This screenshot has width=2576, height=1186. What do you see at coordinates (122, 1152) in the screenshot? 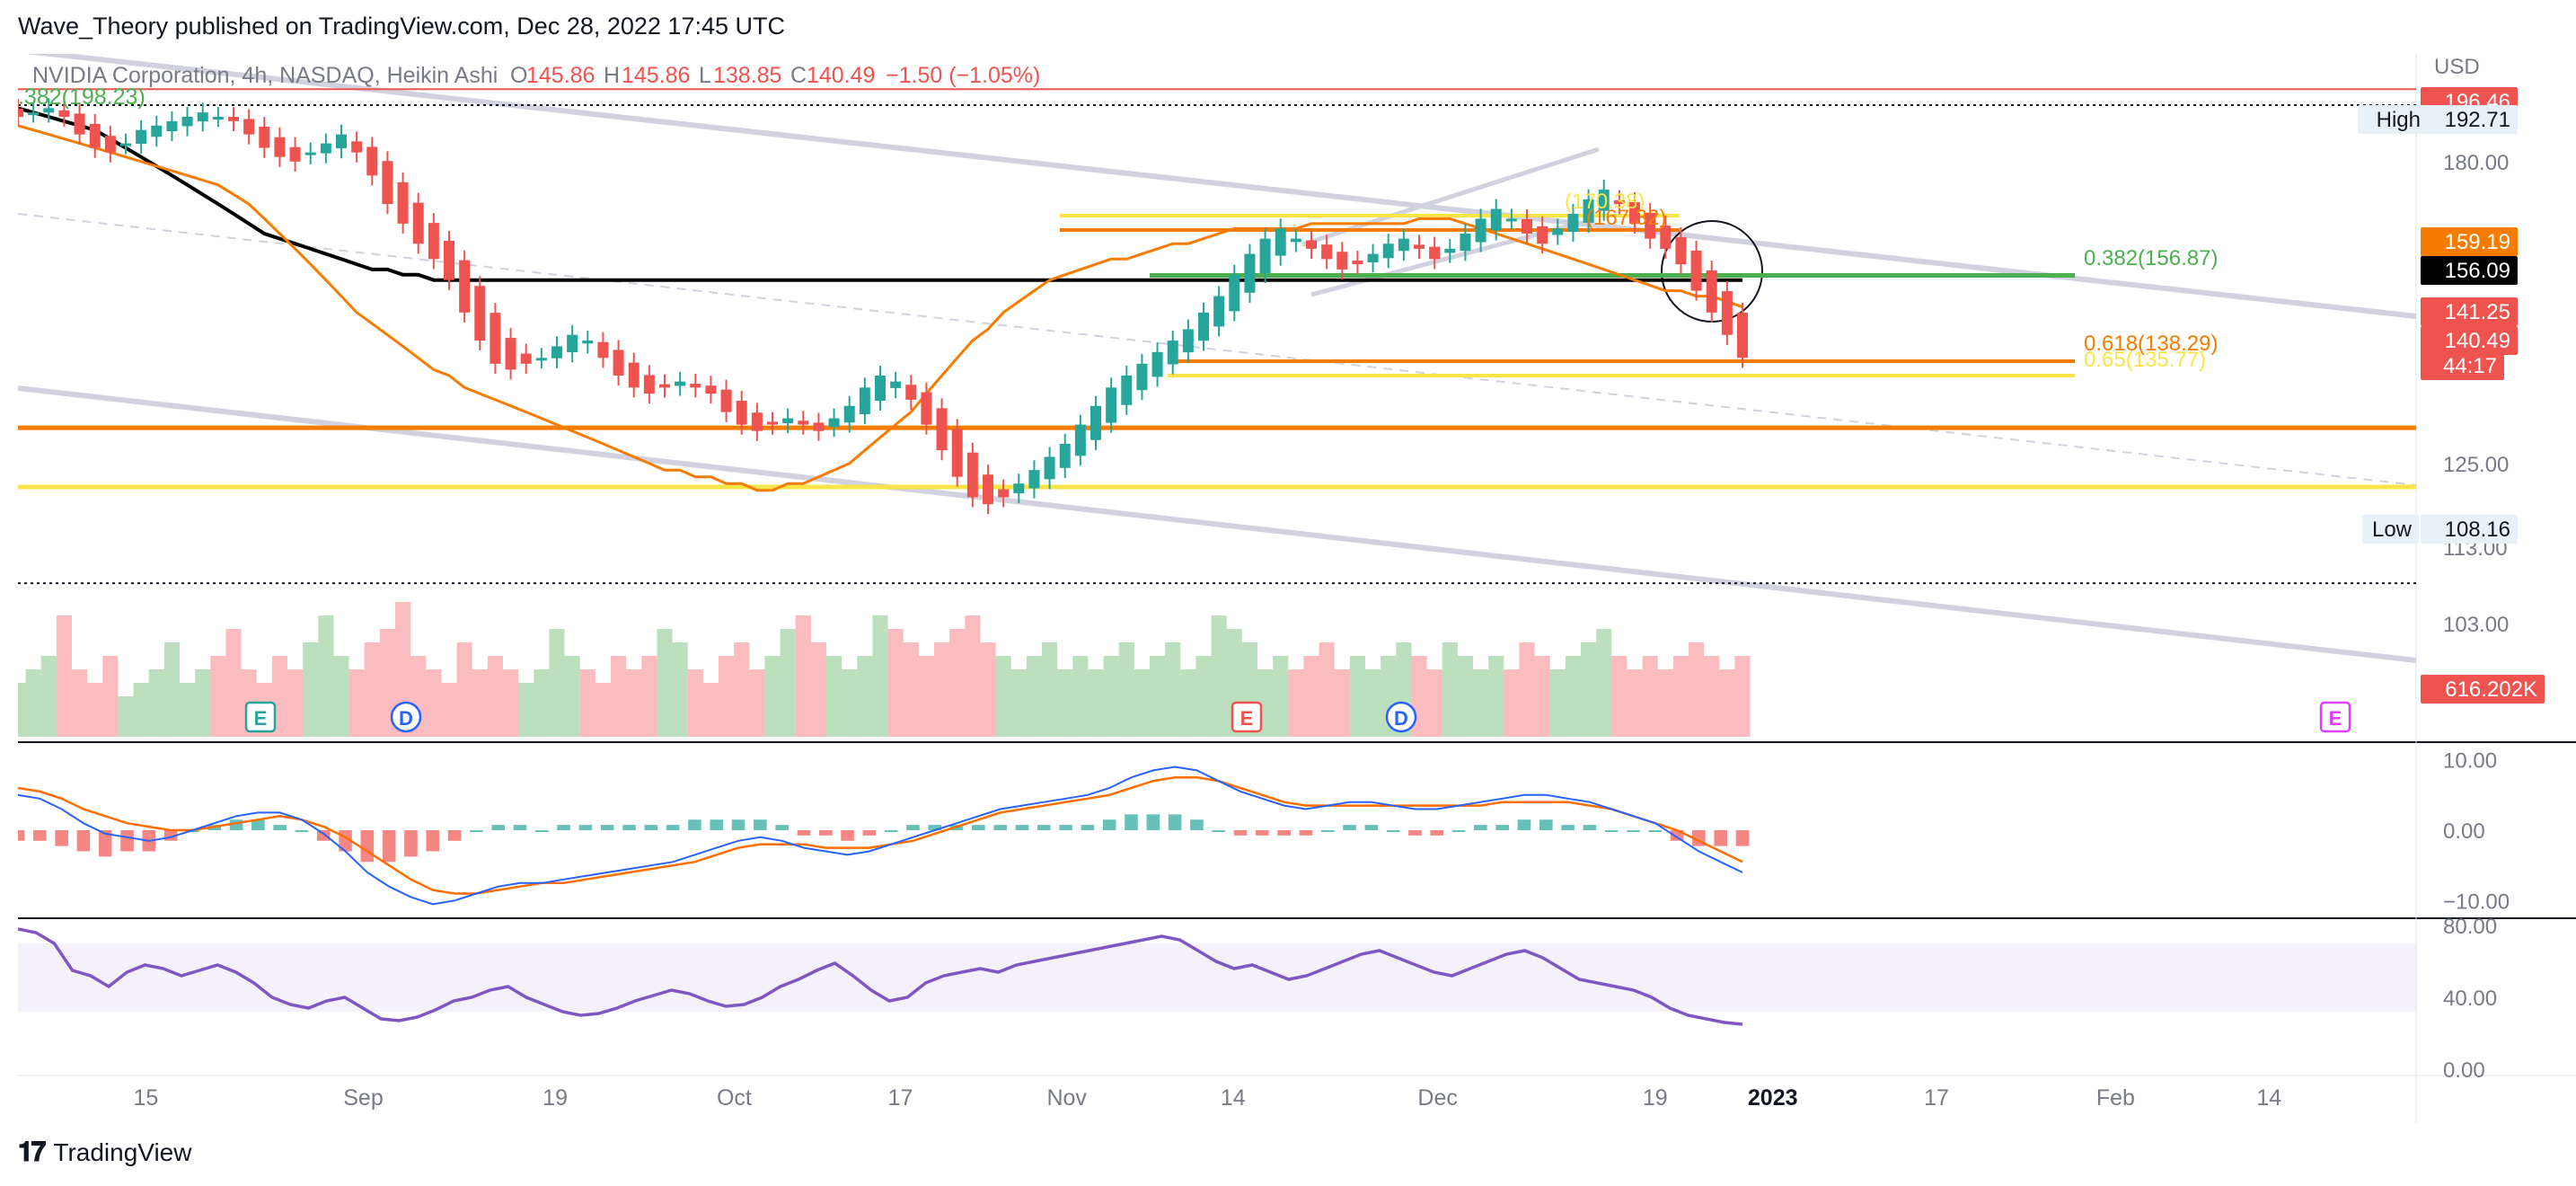
I see `brand-name: TradingView` at bounding box center [122, 1152].